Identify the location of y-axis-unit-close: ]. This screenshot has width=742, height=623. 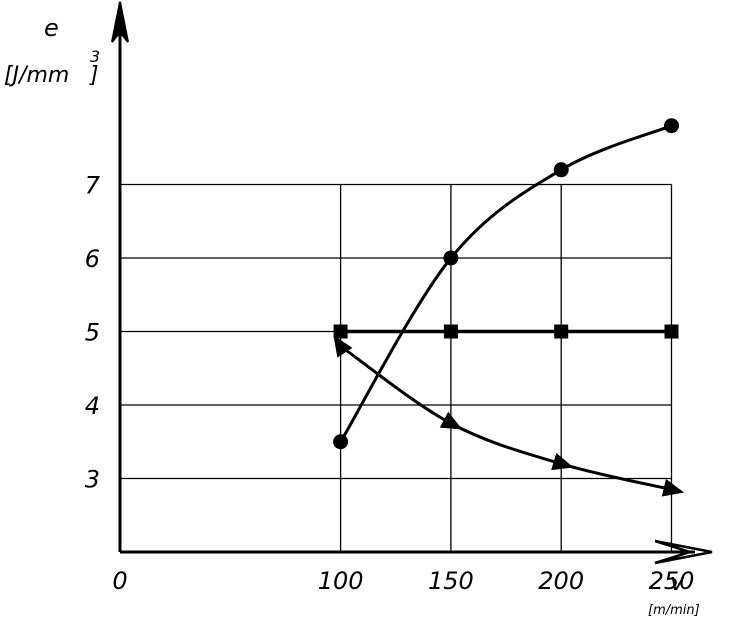
(94, 75).